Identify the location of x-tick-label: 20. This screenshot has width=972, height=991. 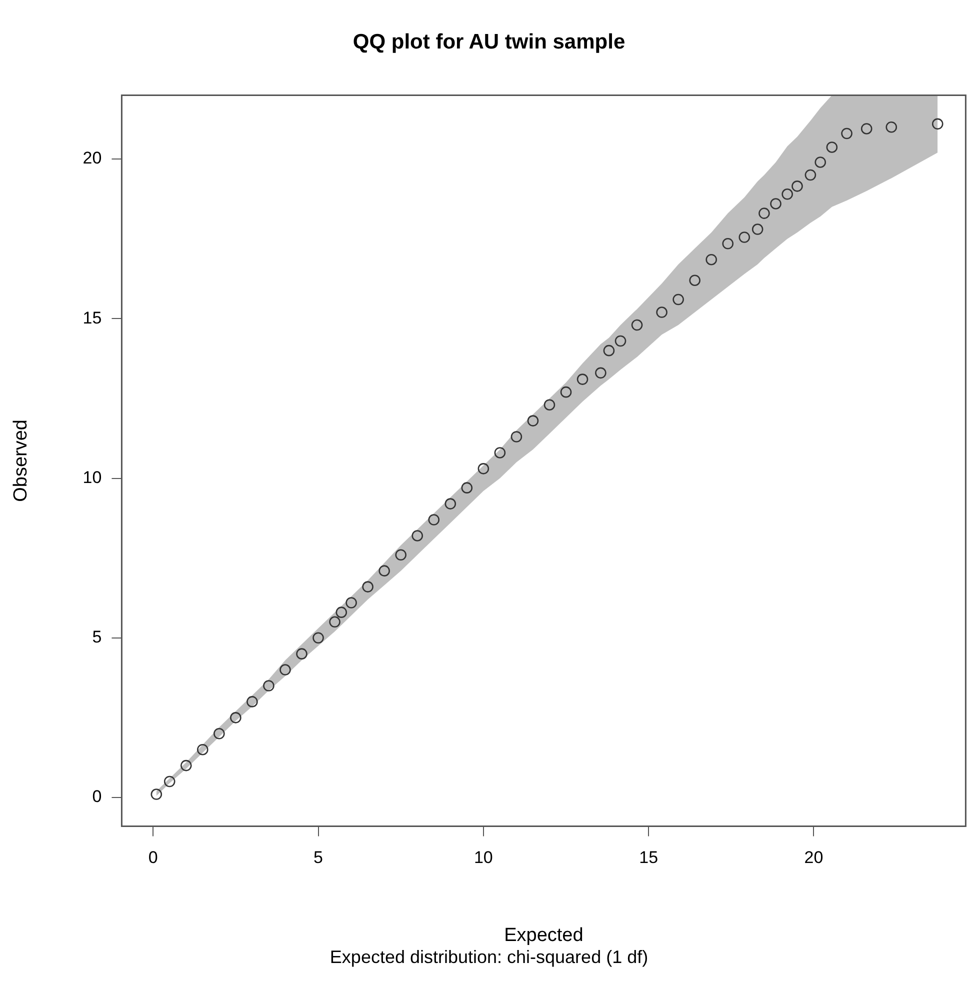
(814, 858).